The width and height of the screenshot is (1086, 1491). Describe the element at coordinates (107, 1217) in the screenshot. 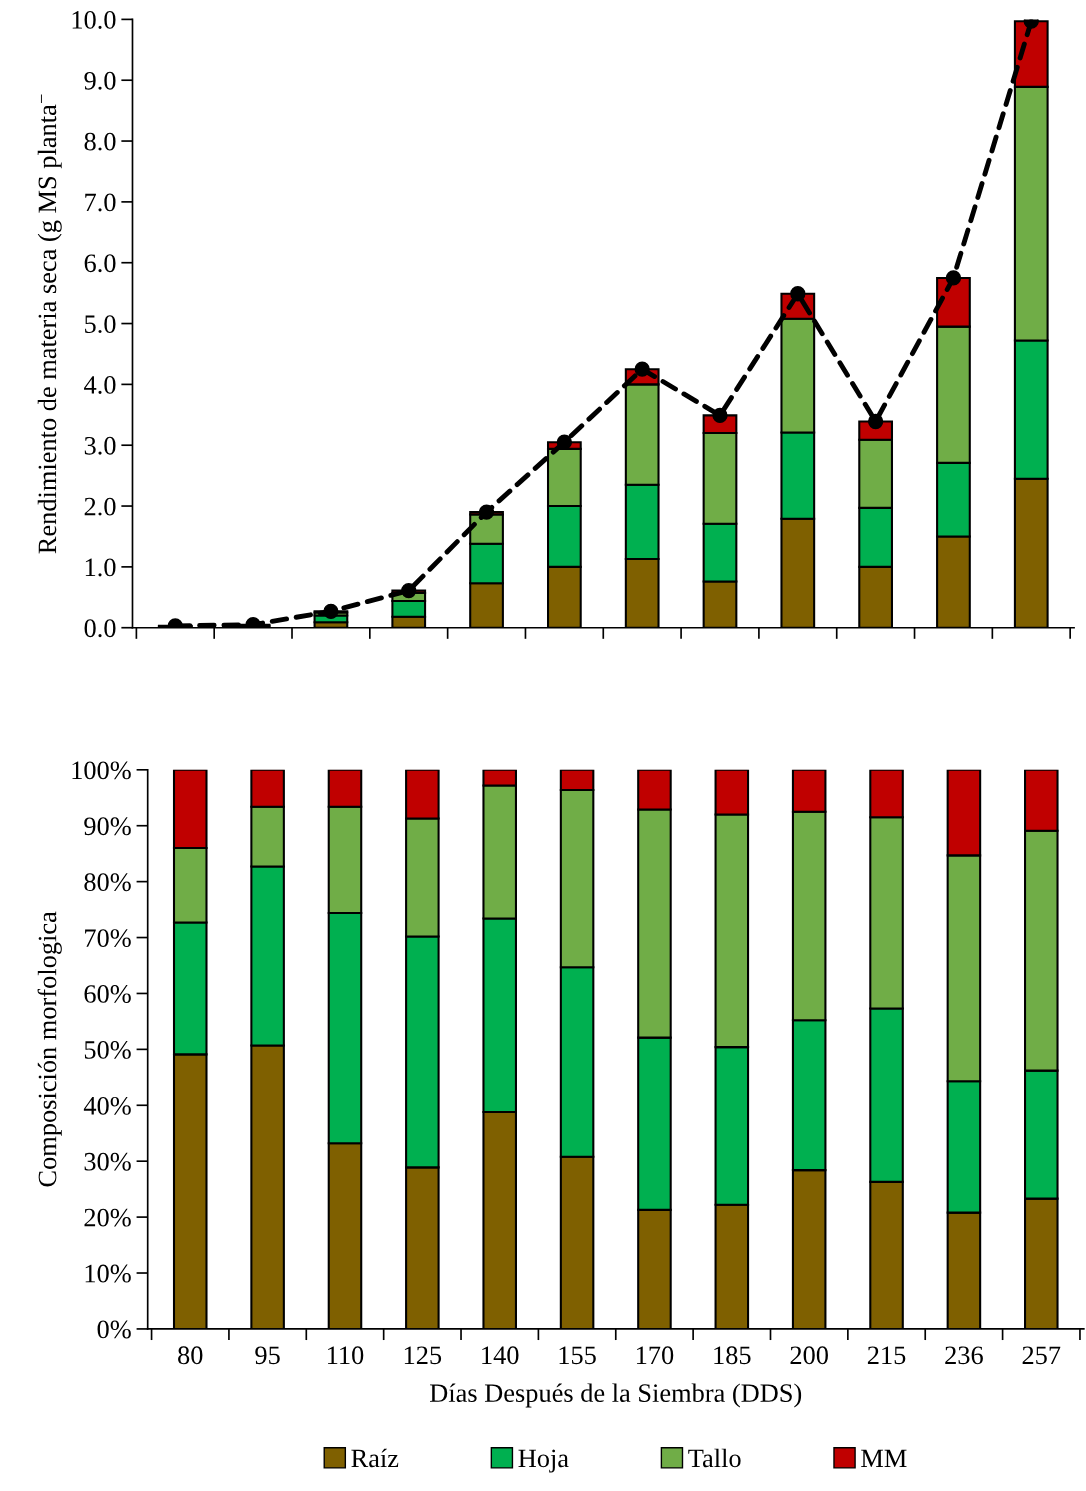

I see `y-tick-label: 20%` at that location.